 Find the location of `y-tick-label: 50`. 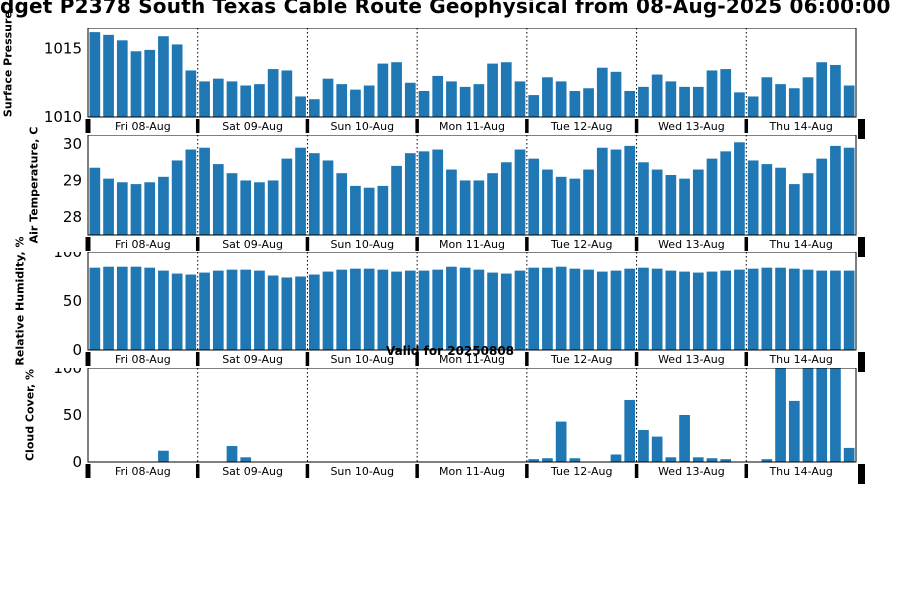

y-tick-label: 50 is located at coordinates (72, 415).